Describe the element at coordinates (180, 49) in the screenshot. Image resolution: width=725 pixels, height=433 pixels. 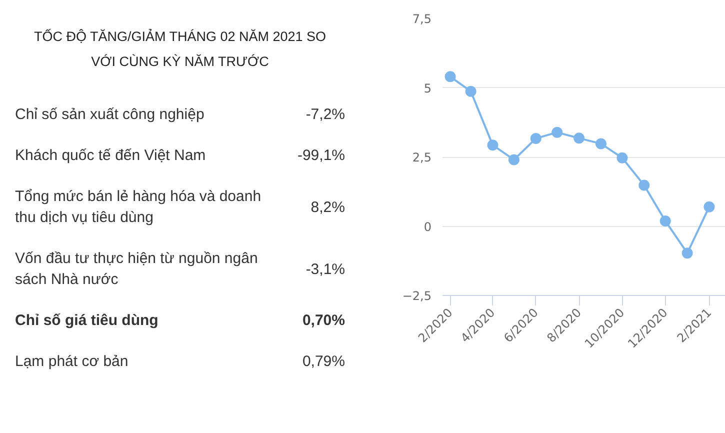
I see `text: TỐC ĐỘ TĂNG/GIẢM THÁNG 02 NĂM 2021 SO VỚI CÙNG KỲ NĂM TRƯỚC` at that location.